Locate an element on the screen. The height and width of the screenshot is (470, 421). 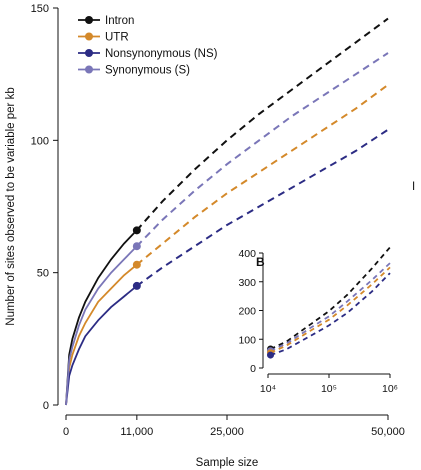
y-tick-label: 100 is located at coordinates (40, 141).